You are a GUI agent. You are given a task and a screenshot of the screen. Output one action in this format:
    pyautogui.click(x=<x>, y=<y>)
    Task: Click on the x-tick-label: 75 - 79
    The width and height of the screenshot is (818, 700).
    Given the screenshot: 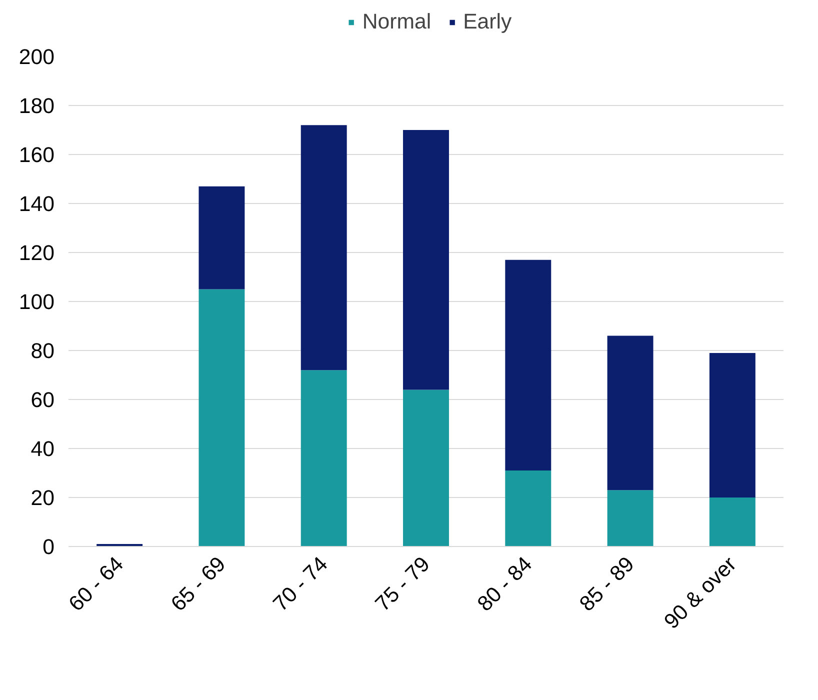 What is the action you would take?
    pyautogui.click(x=402, y=584)
    